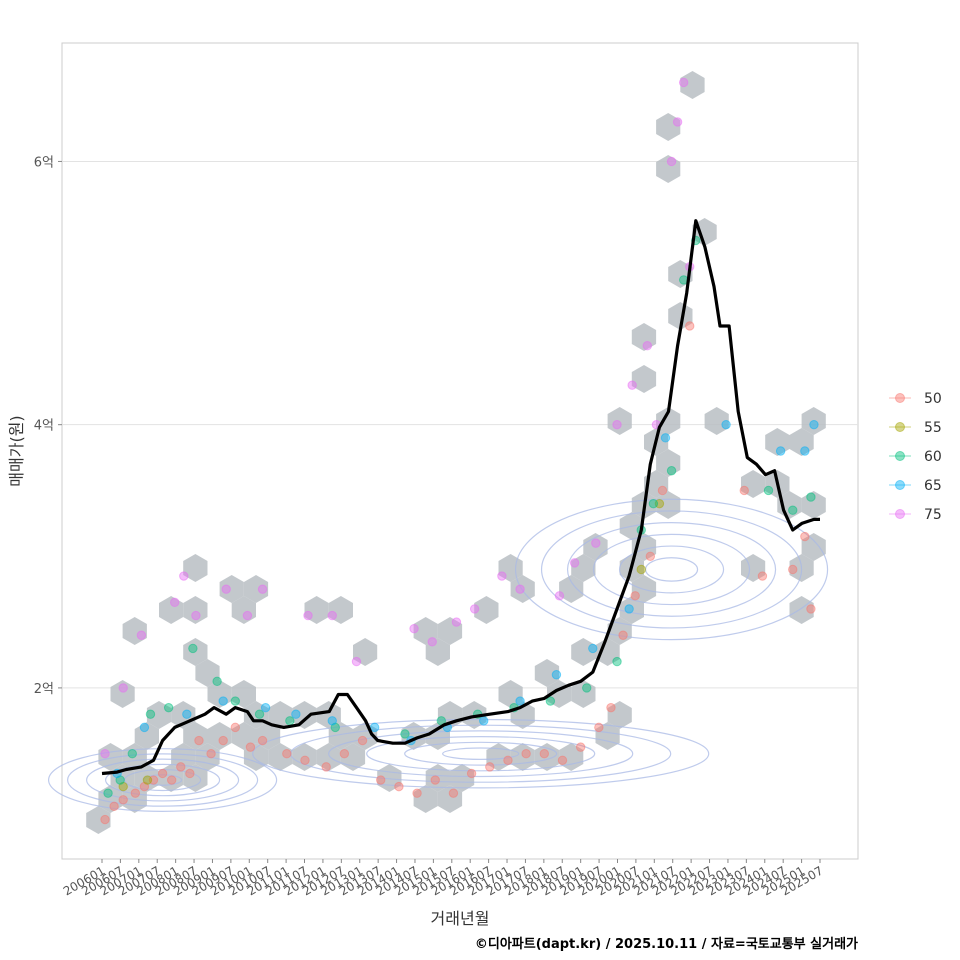  Describe the element at coordinates (933, 515) in the screenshot. I see `legend-label: 75` at that location.